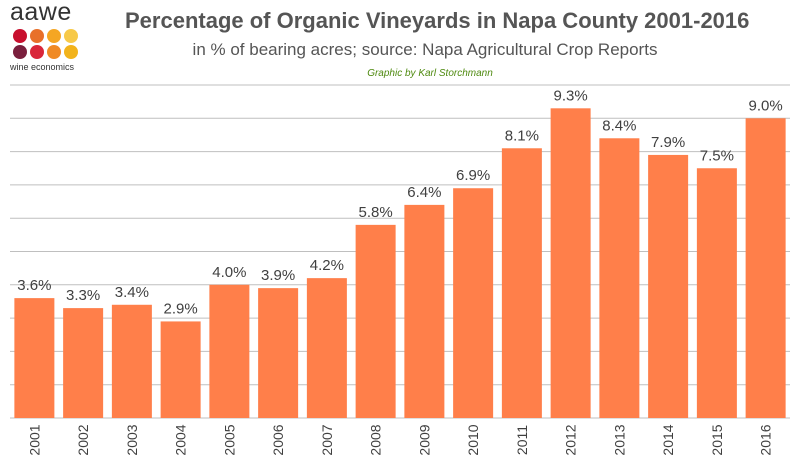  Describe the element at coordinates (278, 353) in the screenshot. I see `bar-2006` at that location.